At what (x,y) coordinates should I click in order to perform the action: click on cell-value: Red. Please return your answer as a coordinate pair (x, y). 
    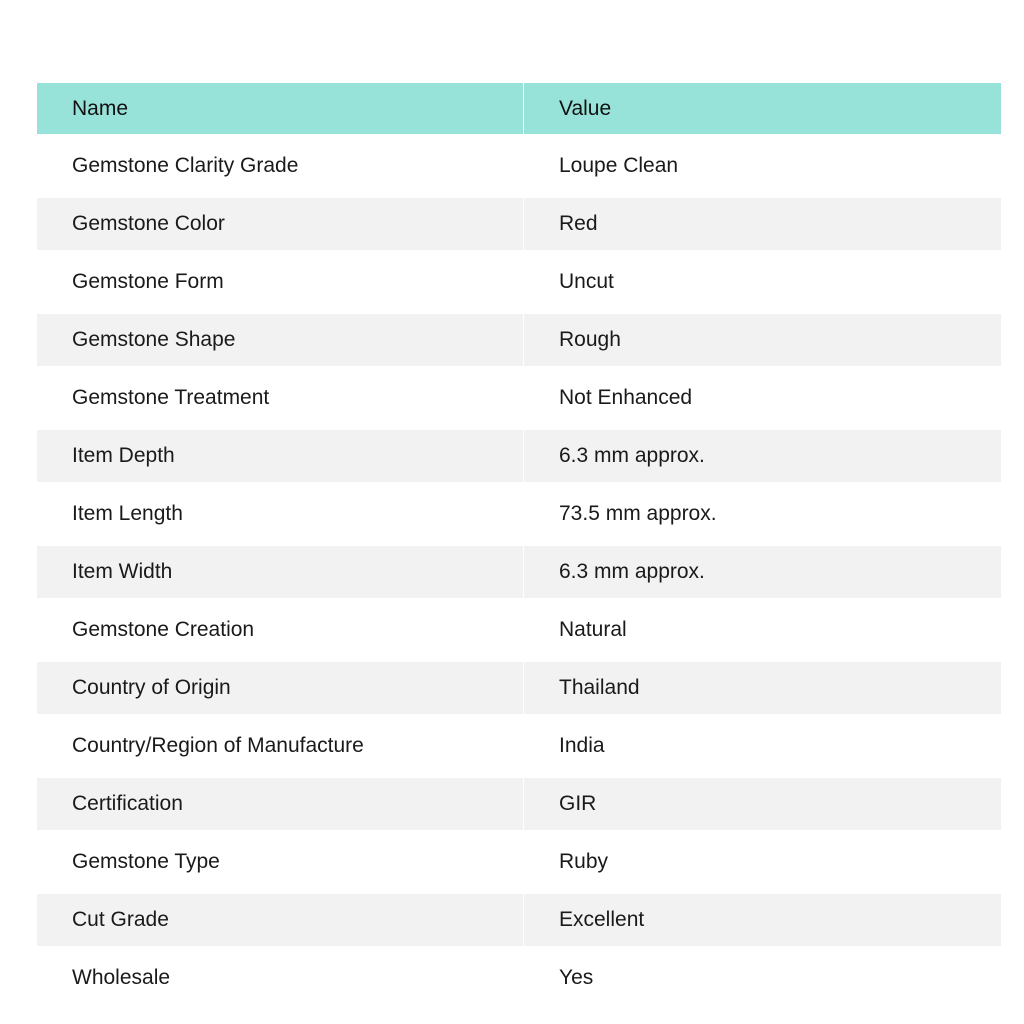
    Looking at the image, I should click on (762, 221).